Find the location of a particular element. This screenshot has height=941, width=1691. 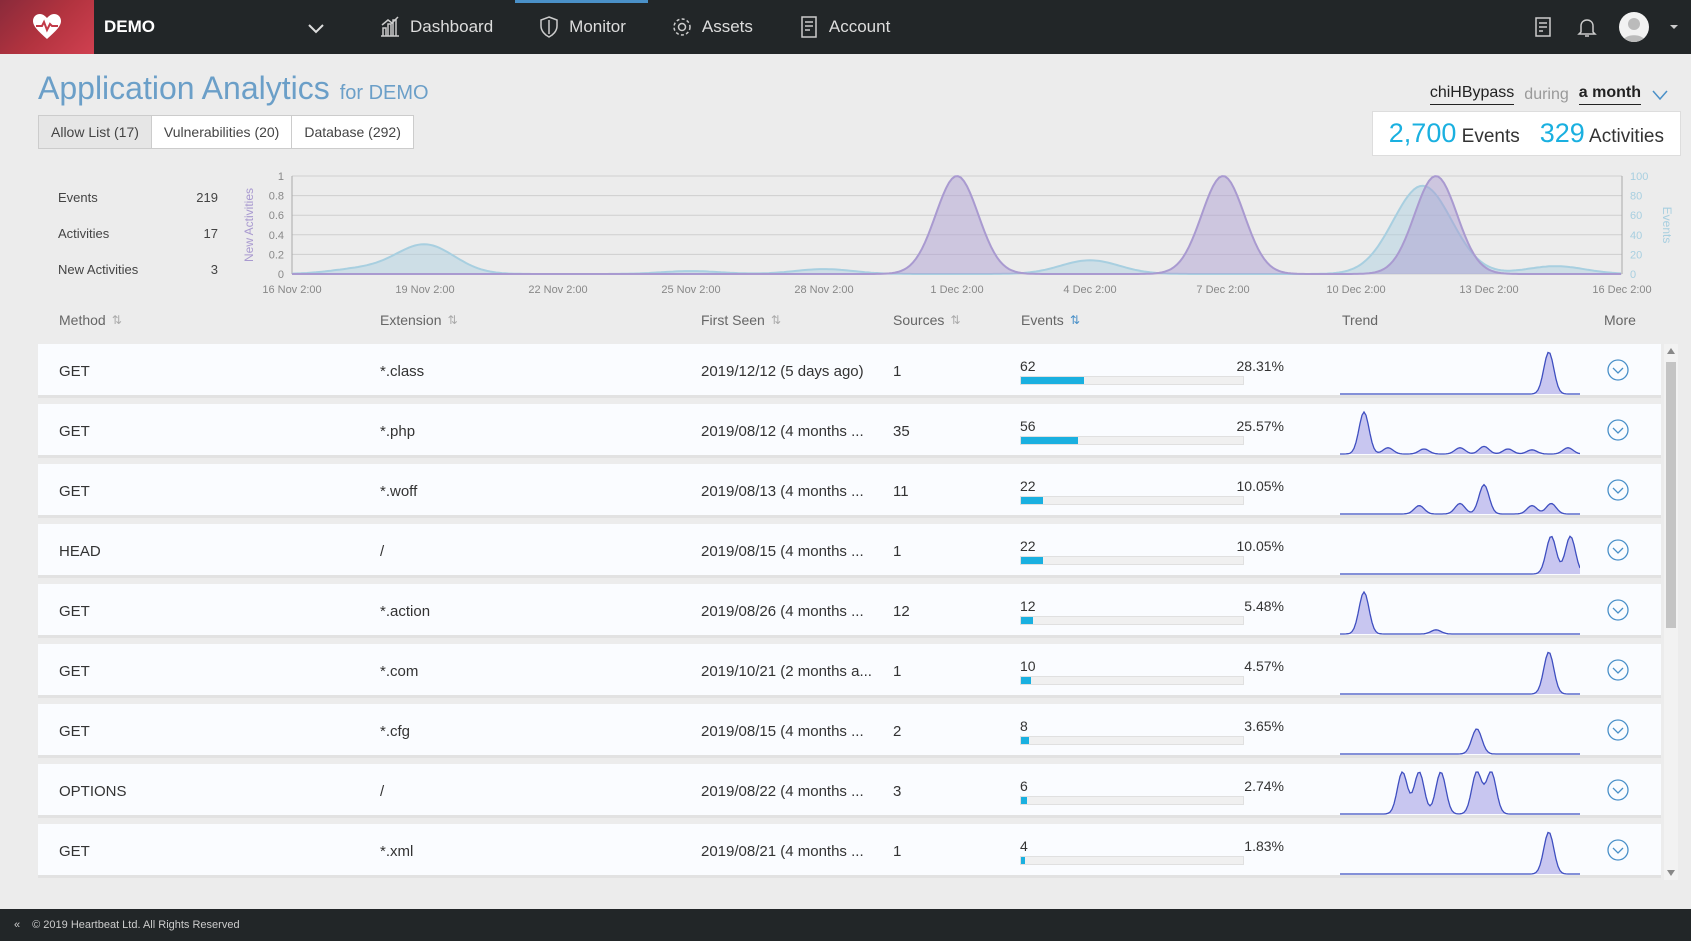

row-sources: 1 is located at coordinates (897, 551).